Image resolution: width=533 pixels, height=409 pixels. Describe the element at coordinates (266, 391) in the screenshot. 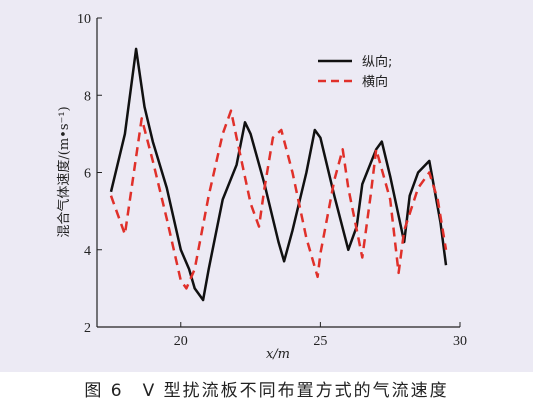

I see `figure-caption: 图 6 V 型扰流板不同布置方式的气流速度` at that location.